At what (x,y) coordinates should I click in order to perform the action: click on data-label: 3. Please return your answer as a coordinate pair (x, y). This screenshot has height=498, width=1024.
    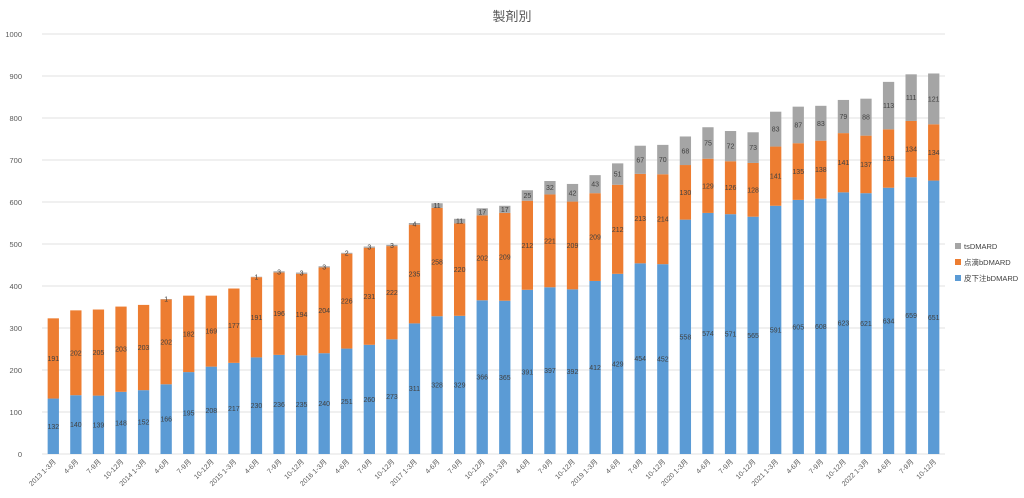
    Looking at the image, I should click on (392, 246).